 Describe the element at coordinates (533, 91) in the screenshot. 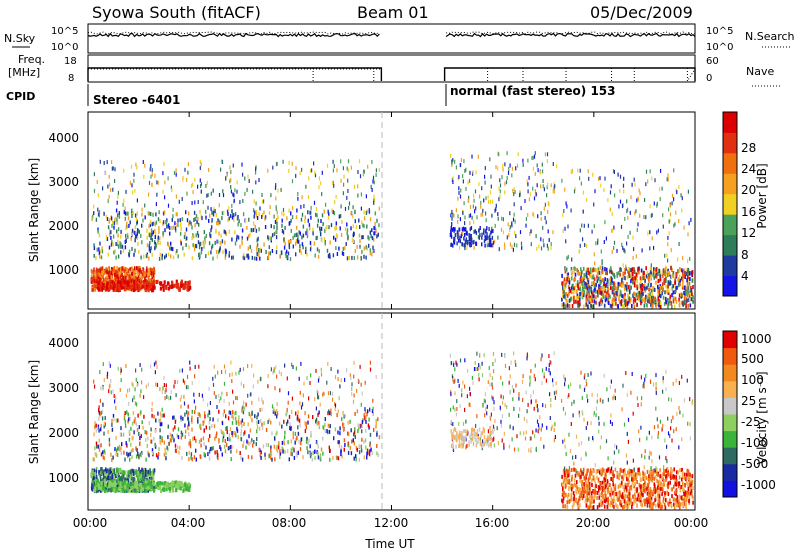

I see `cpid-segment-2: normal (fast stereo) 153` at that location.